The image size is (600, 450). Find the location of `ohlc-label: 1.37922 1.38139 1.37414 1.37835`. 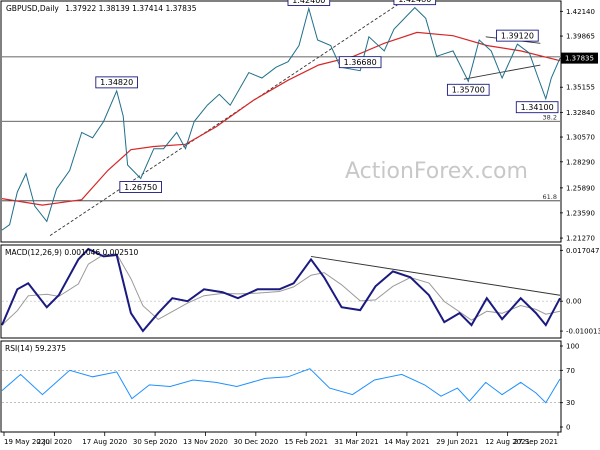

ohlc-label: 1.37922 1.38139 1.37414 1.37835 is located at coordinates (130, 8).